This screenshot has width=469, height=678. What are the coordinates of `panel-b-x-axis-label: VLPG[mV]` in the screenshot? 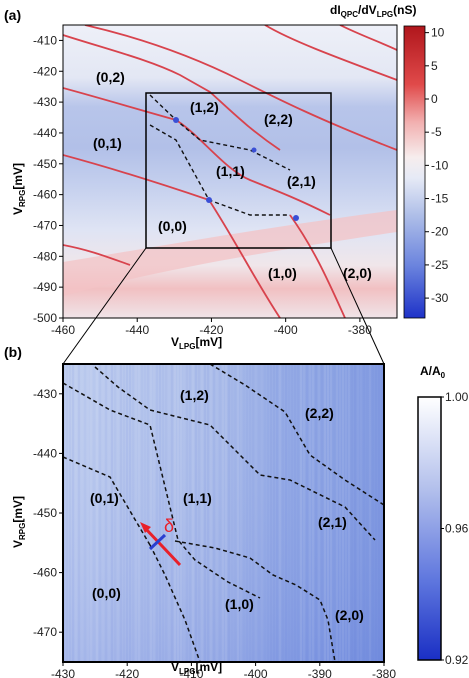 It's located at (196, 668).